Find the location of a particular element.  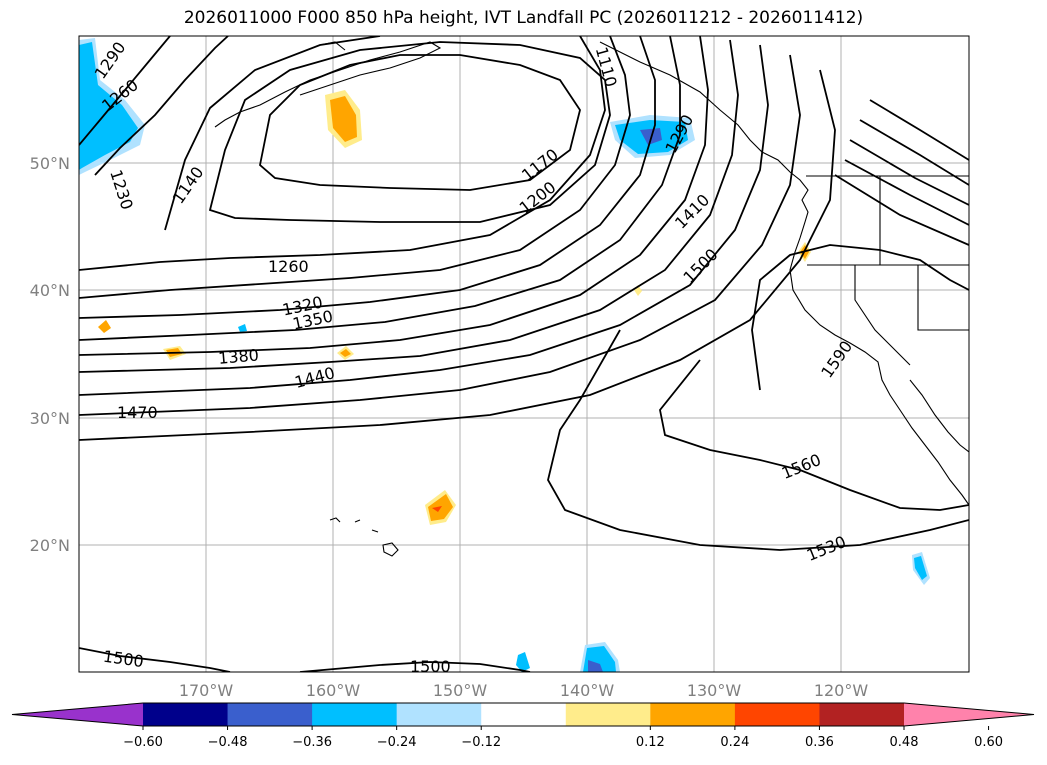

lat-tick-label: 30°N is located at coordinates (50, 418).